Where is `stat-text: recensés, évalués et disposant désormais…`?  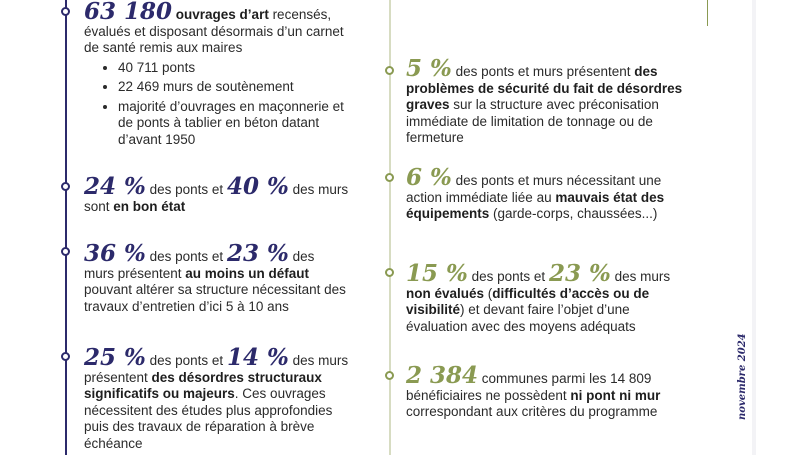
stat-text: recensés, évalués et disposant désormais… is located at coordinates (214, 31).